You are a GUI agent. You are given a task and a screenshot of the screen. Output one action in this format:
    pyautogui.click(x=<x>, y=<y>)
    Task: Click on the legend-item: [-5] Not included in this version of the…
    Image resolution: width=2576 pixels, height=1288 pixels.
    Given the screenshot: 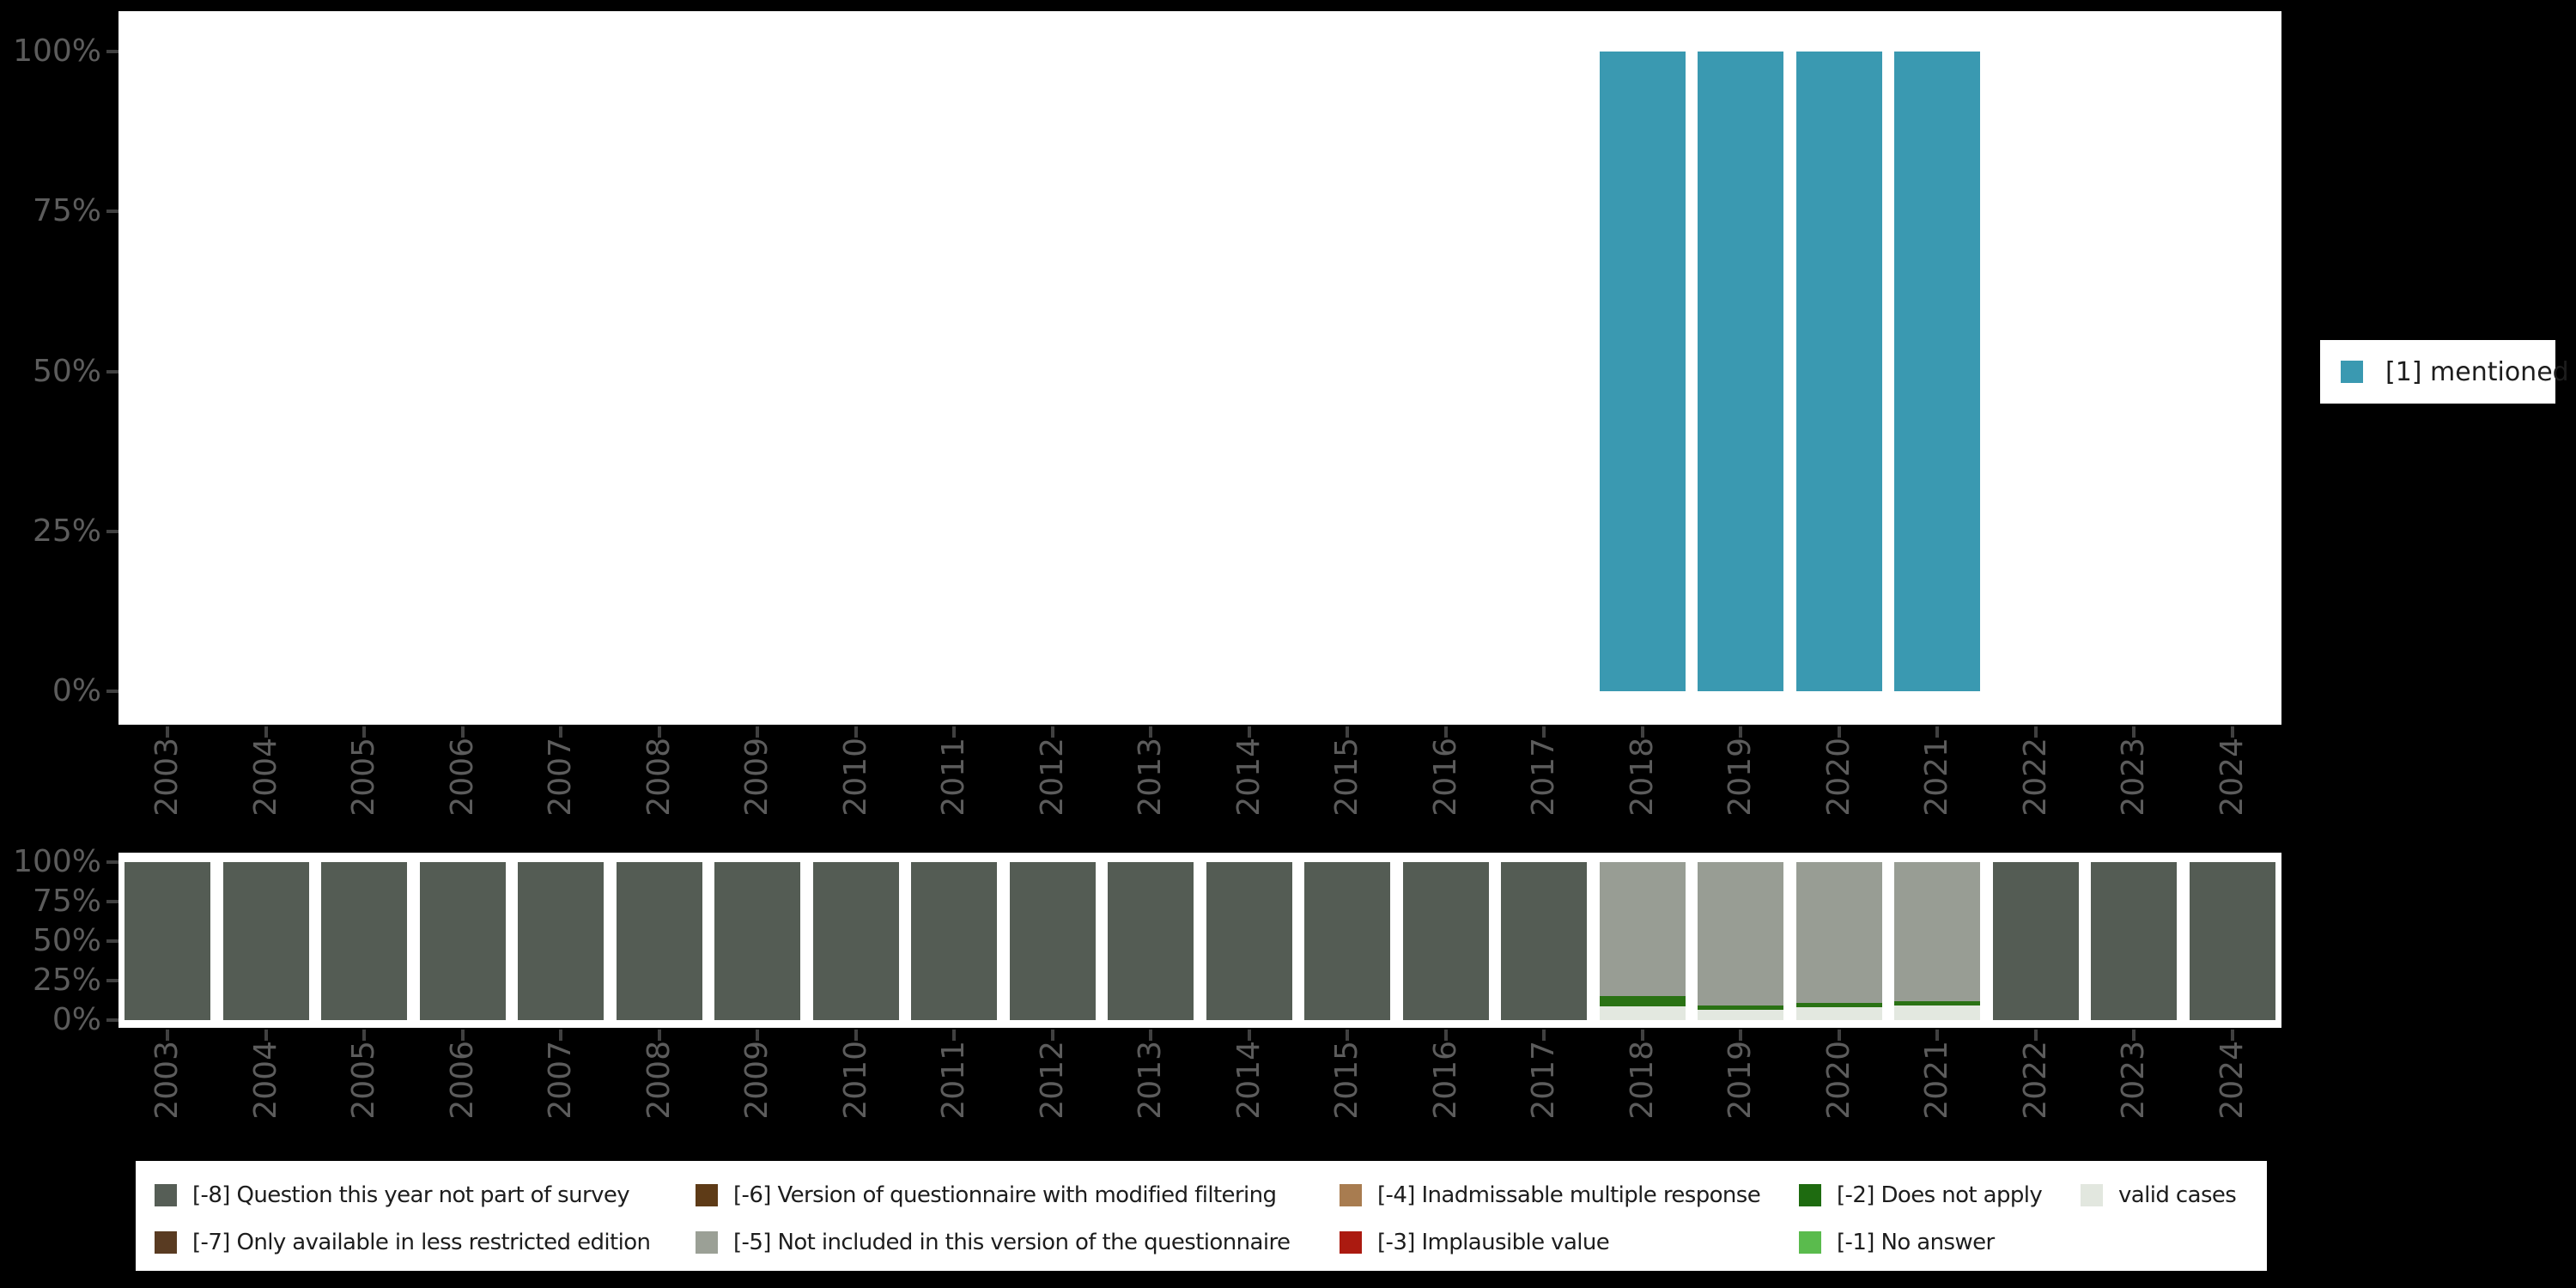 What is the action you would take?
    pyautogui.click(x=994, y=1243)
    